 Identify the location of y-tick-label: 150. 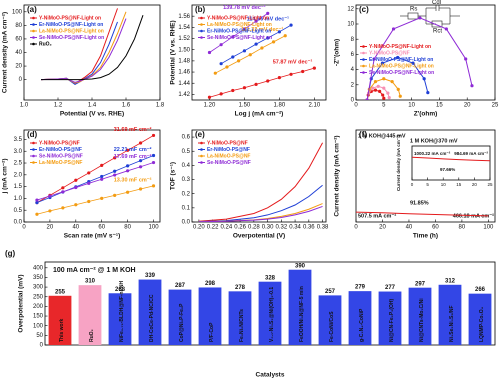
(38, 317).